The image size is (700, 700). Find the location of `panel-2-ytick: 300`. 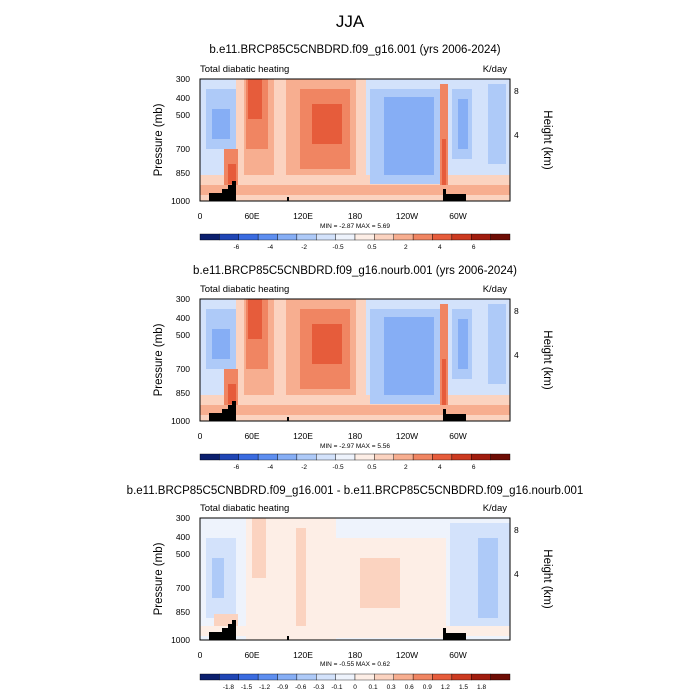

panel-2-ytick: 300 is located at coordinates (183, 299).